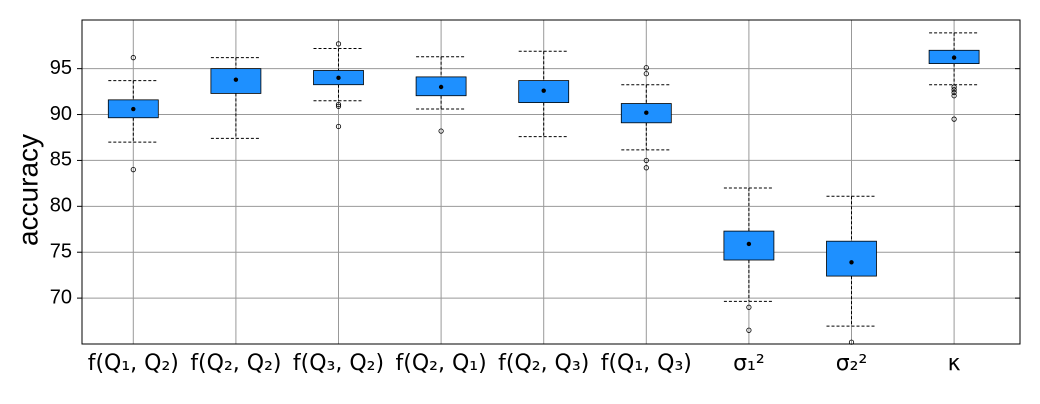 This screenshot has height=404, width=1040. What do you see at coordinates (749, 363) in the screenshot?
I see `x-tick-label: σ₁²` at bounding box center [749, 363].